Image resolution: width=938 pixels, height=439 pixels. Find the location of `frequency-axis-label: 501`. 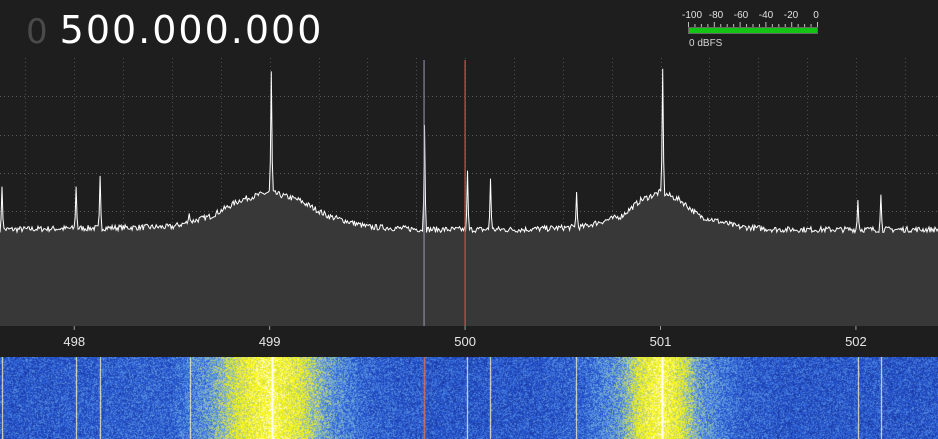

frequency-axis-label: 501 is located at coordinates (661, 341).